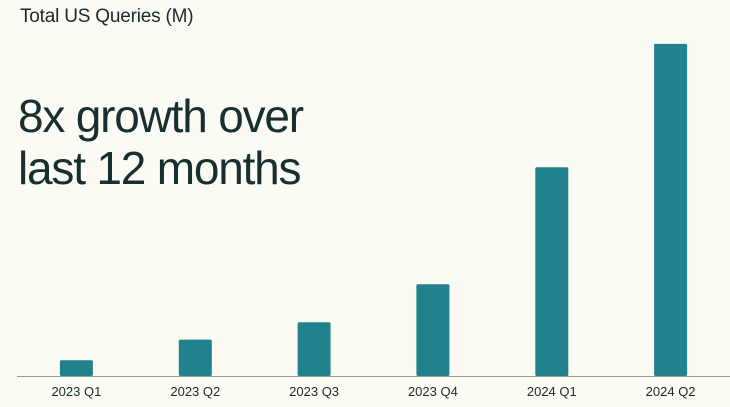  I want to click on bar-2023-q2, so click(195, 357).